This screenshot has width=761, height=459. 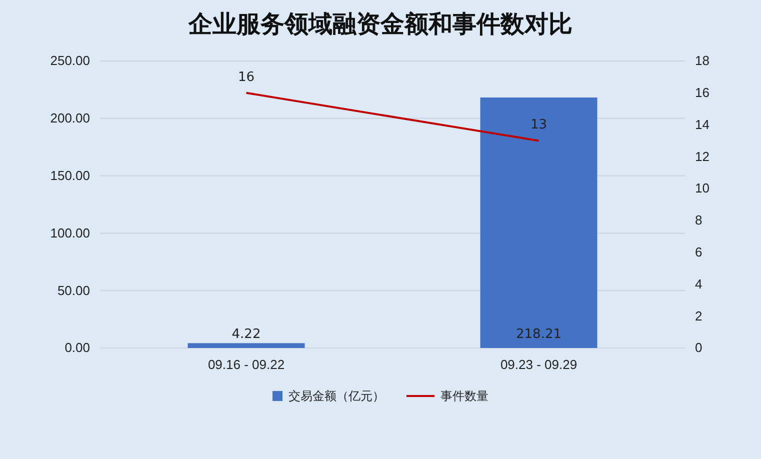 What do you see at coordinates (77, 348) in the screenshot?
I see `y-tick-label: 0.00` at bounding box center [77, 348].